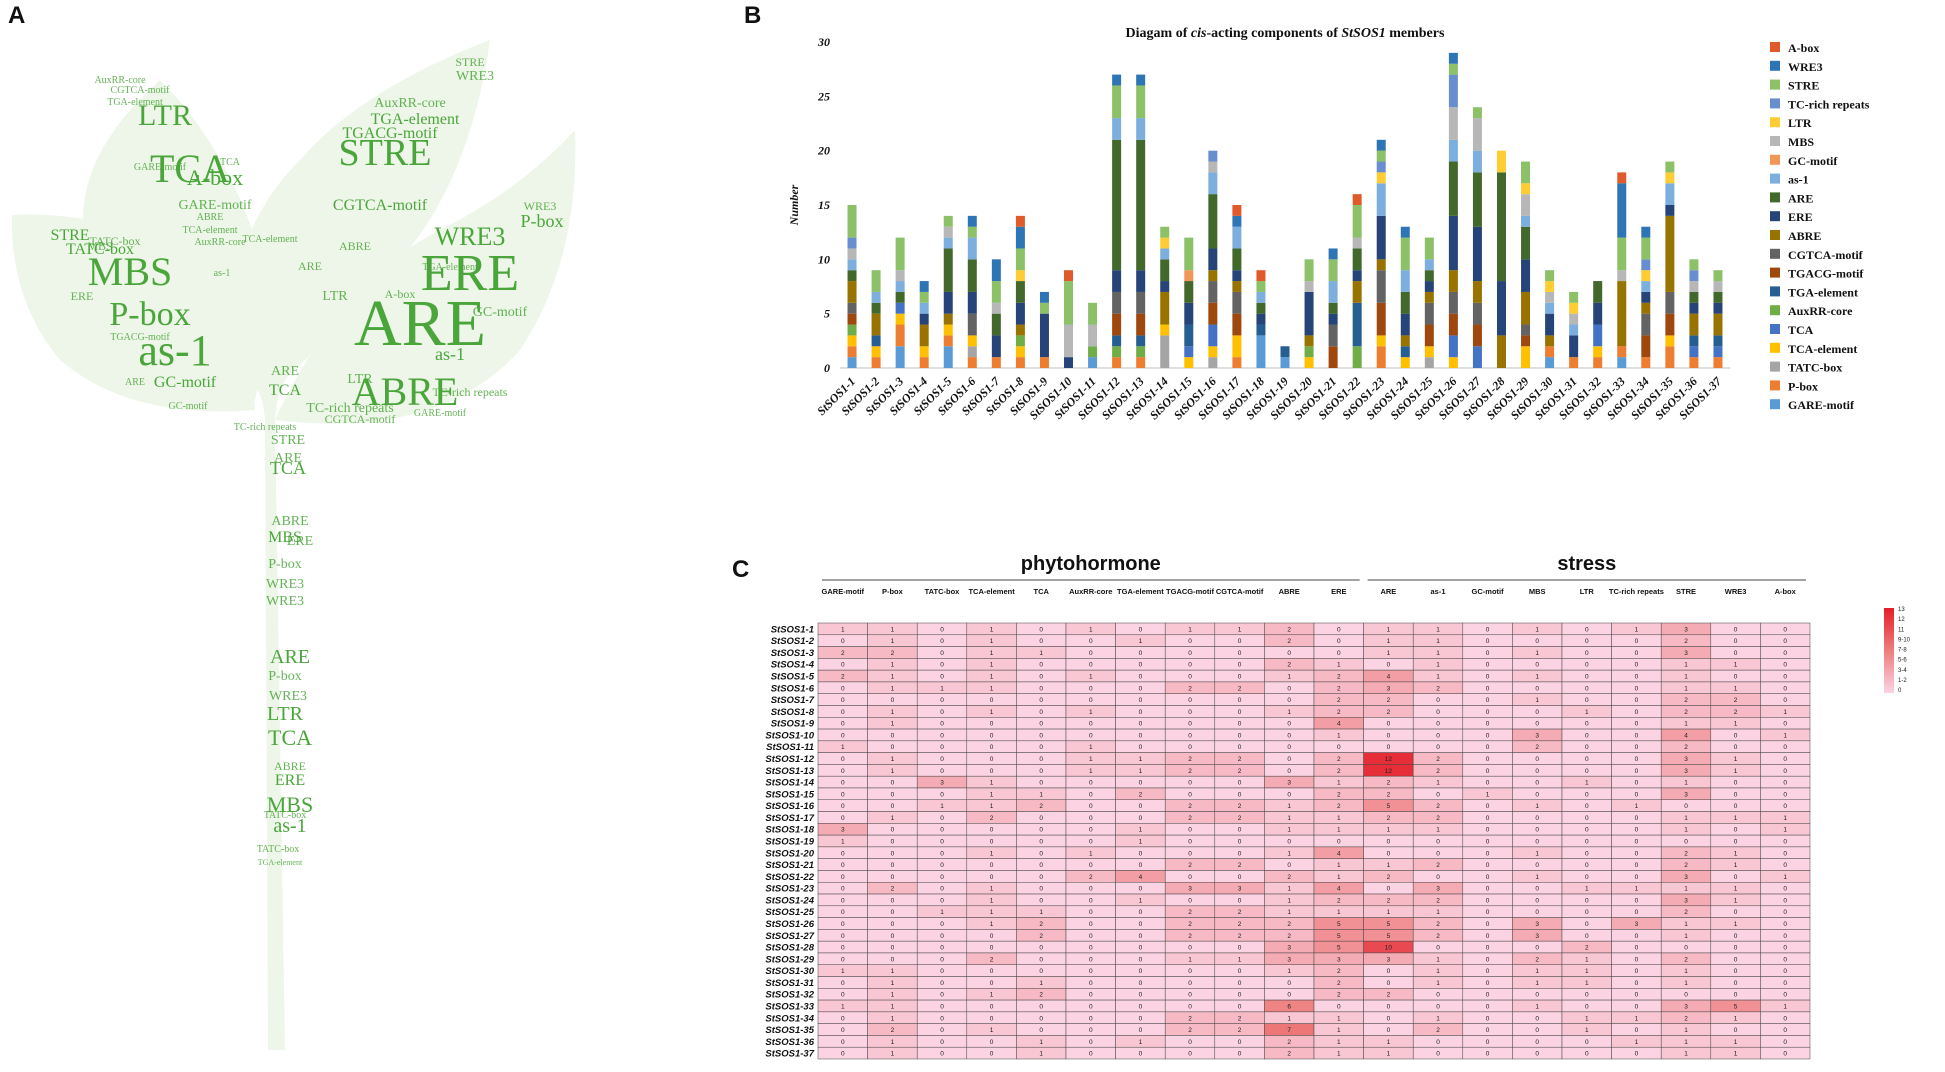 The image size is (1945, 1072). I want to click on word-cloud-word: ERE, so click(300, 541).